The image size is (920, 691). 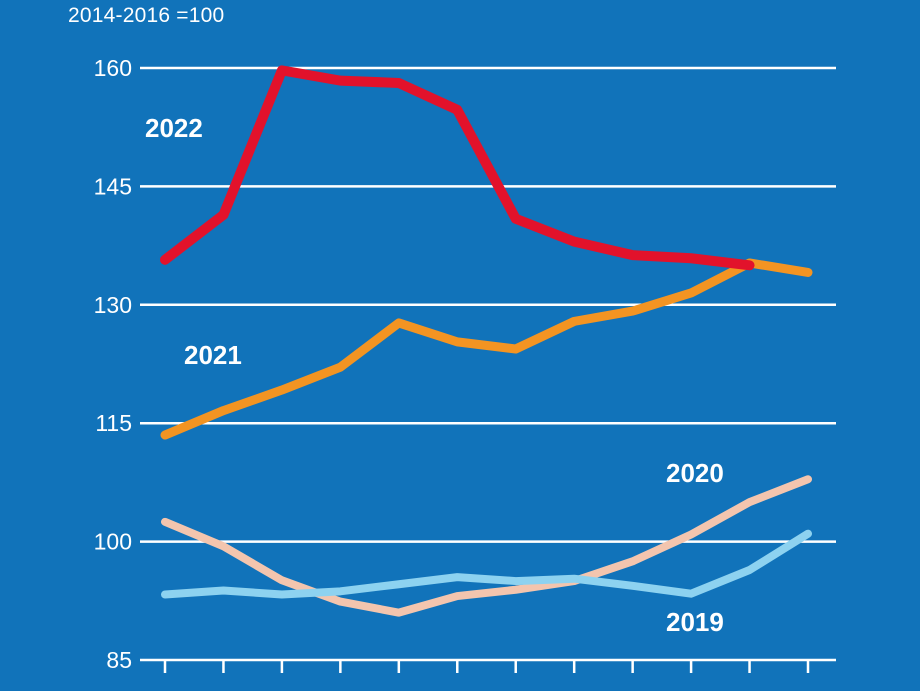 What do you see at coordinates (695, 622) in the screenshot?
I see `series-label-2019: 2019` at bounding box center [695, 622].